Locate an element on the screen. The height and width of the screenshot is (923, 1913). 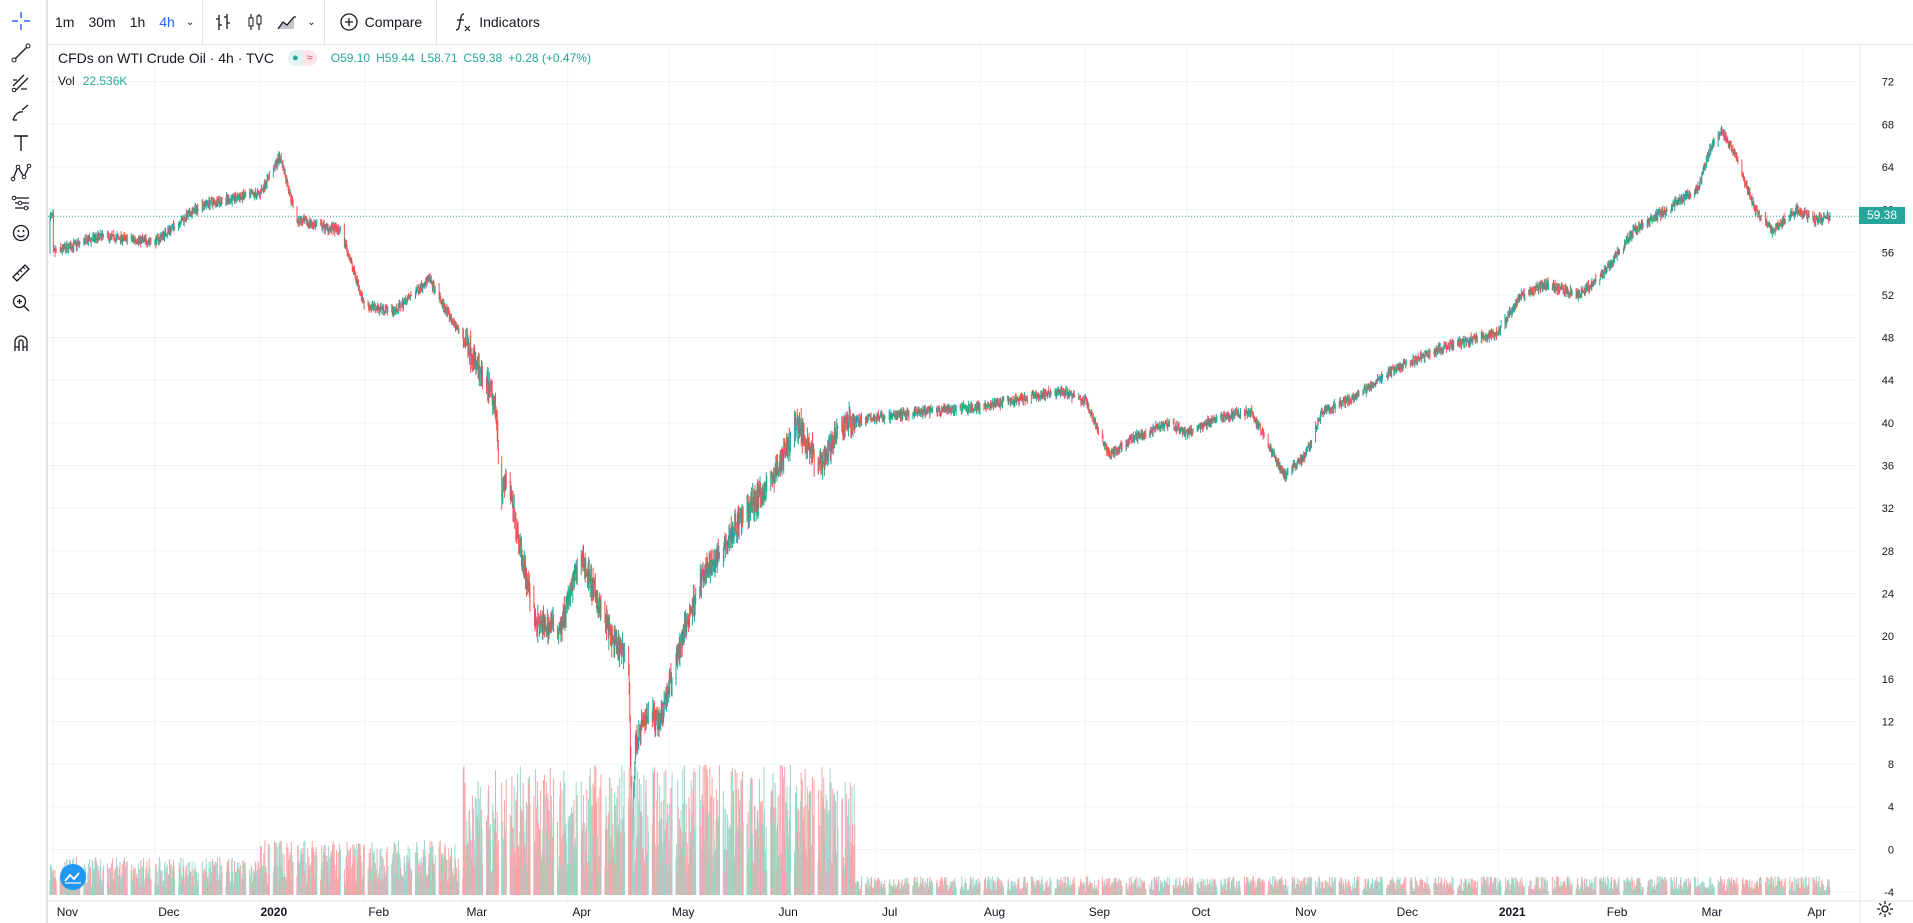
price-tick-label: 56 is located at coordinates (1888, 253).